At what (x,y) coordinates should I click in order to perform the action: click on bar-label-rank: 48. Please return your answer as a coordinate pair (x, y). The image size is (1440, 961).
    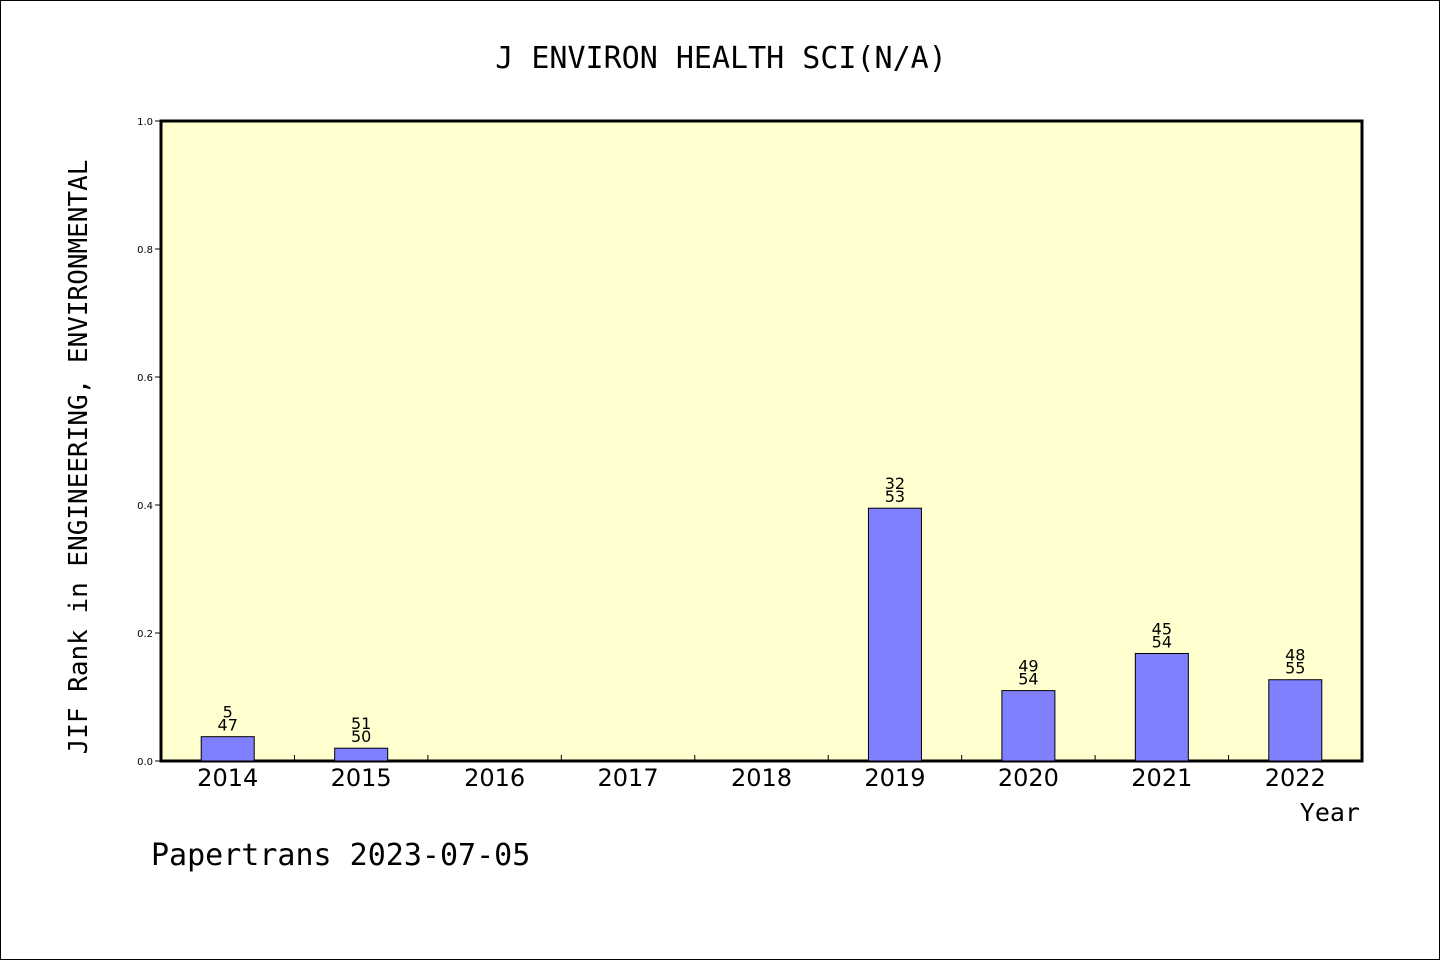
    Looking at the image, I should click on (1295, 655).